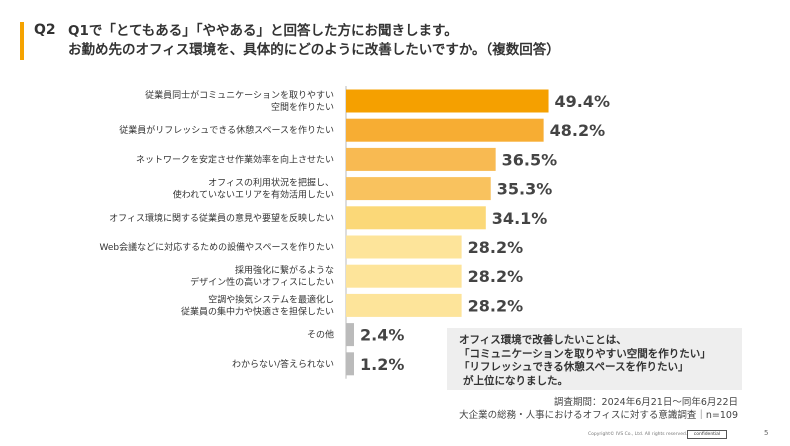 This screenshot has width=790, height=446. Describe the element at coordinates (382, 335) in the screenshot. I see `value-label-9: 2.4%` at that location.